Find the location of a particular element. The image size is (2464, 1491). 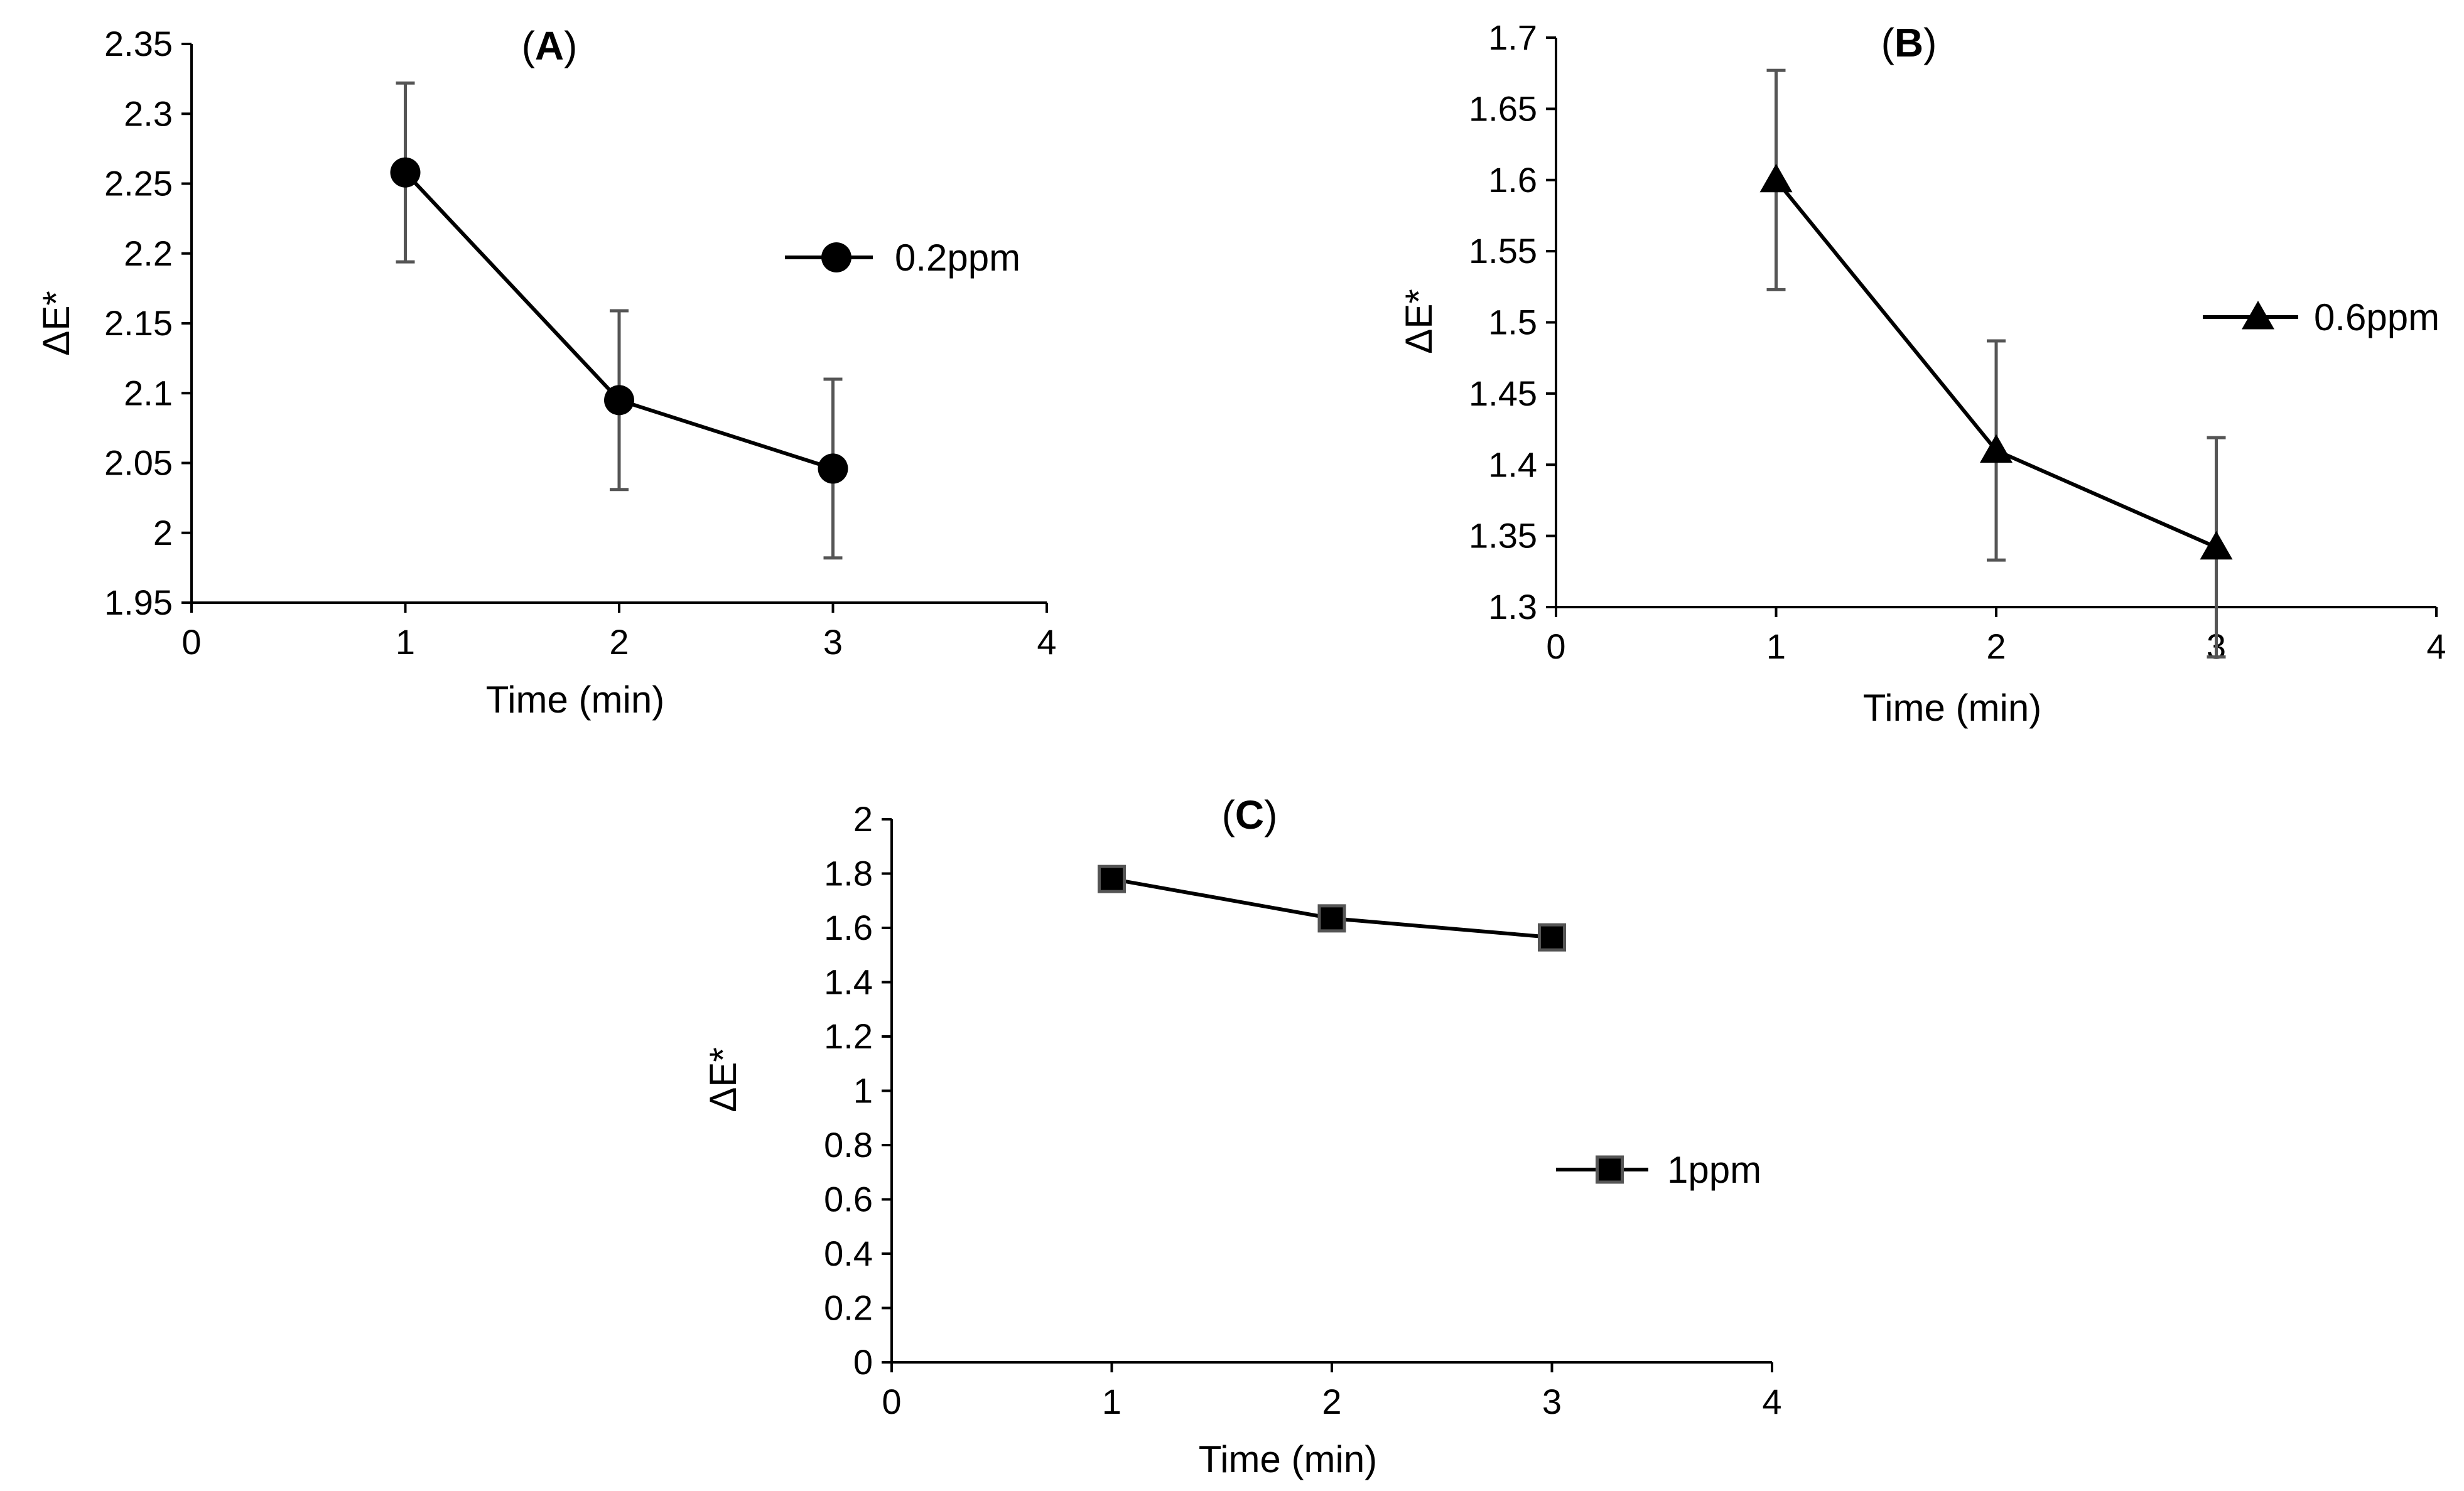

y-tick-label: 2.2 is located at coordinates (148, 254).